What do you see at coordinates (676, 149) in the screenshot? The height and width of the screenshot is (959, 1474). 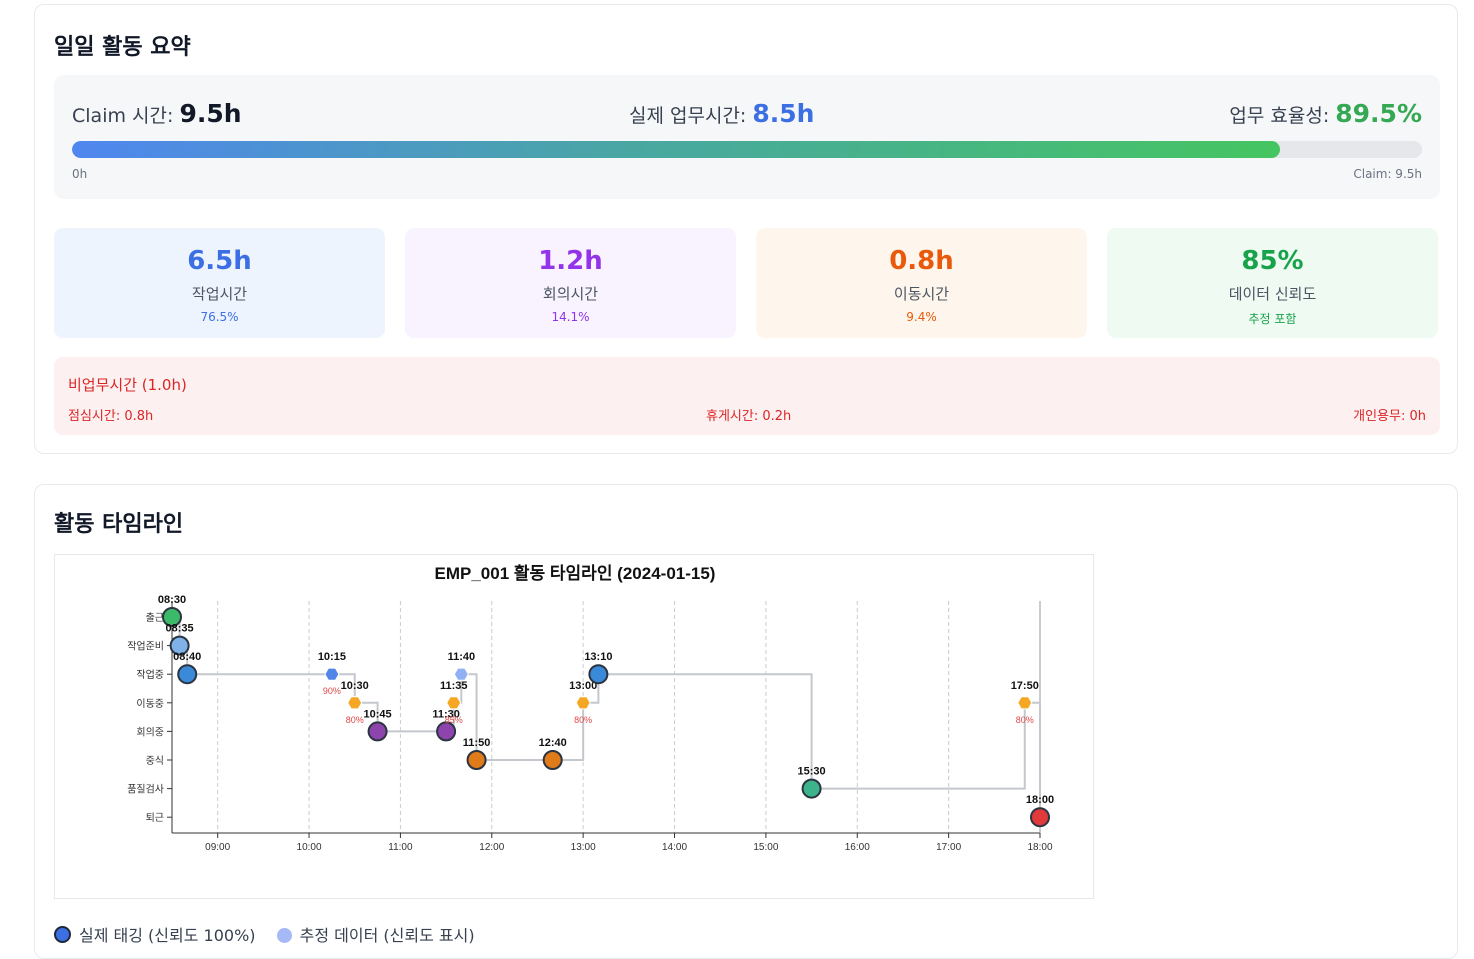 I see `efficiency-progress-fill` at bounding box center [676, 149].